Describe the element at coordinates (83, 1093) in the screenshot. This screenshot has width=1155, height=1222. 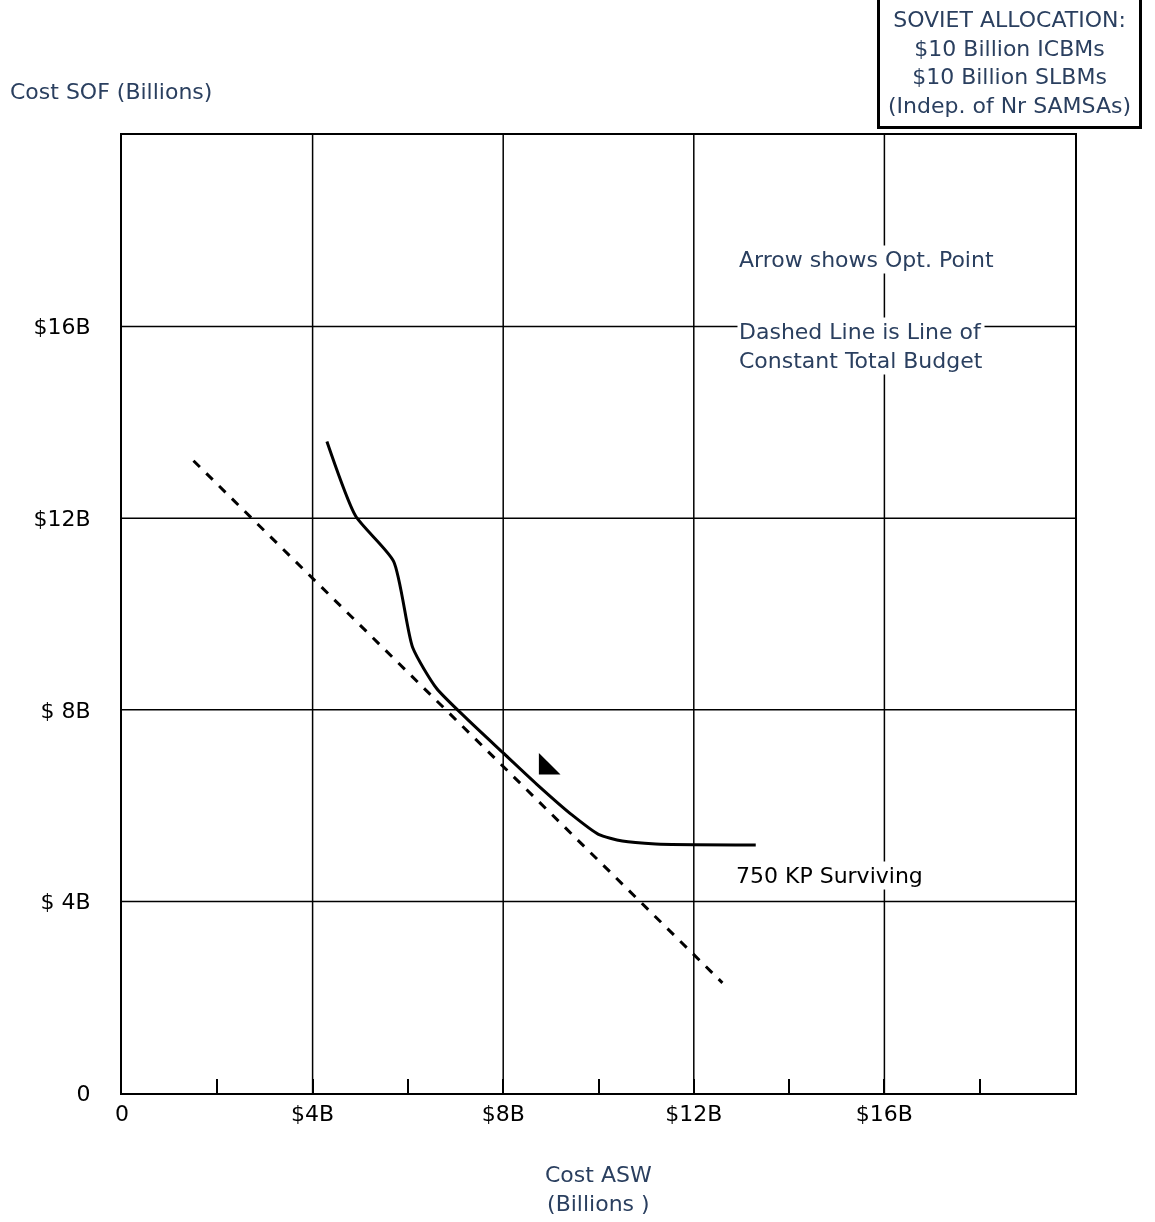
I see `y-tick-label: 0` at that location.